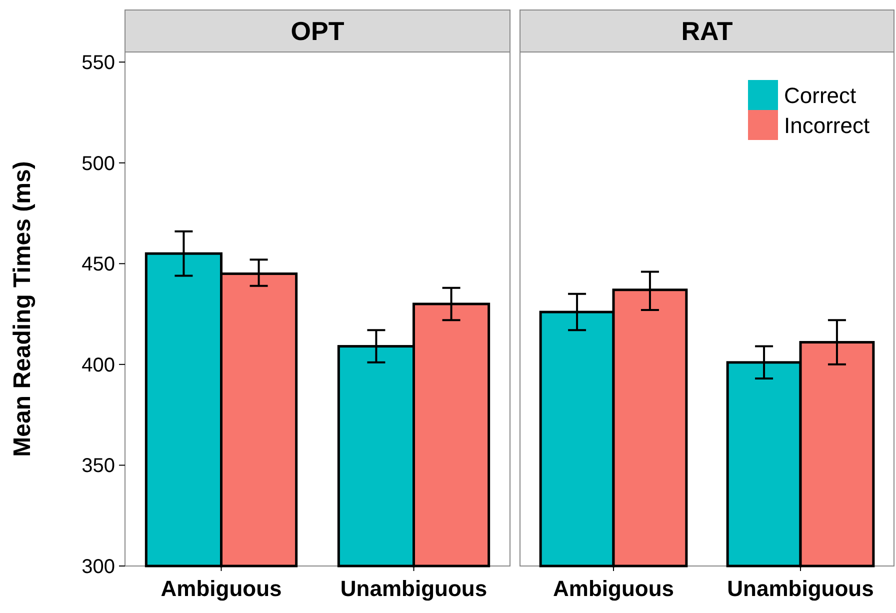 This screenshot has width=896, height=613. Describe the element at coordinates (98, 365) in the screenshot. I see `y-tick-label: 400` at that location.